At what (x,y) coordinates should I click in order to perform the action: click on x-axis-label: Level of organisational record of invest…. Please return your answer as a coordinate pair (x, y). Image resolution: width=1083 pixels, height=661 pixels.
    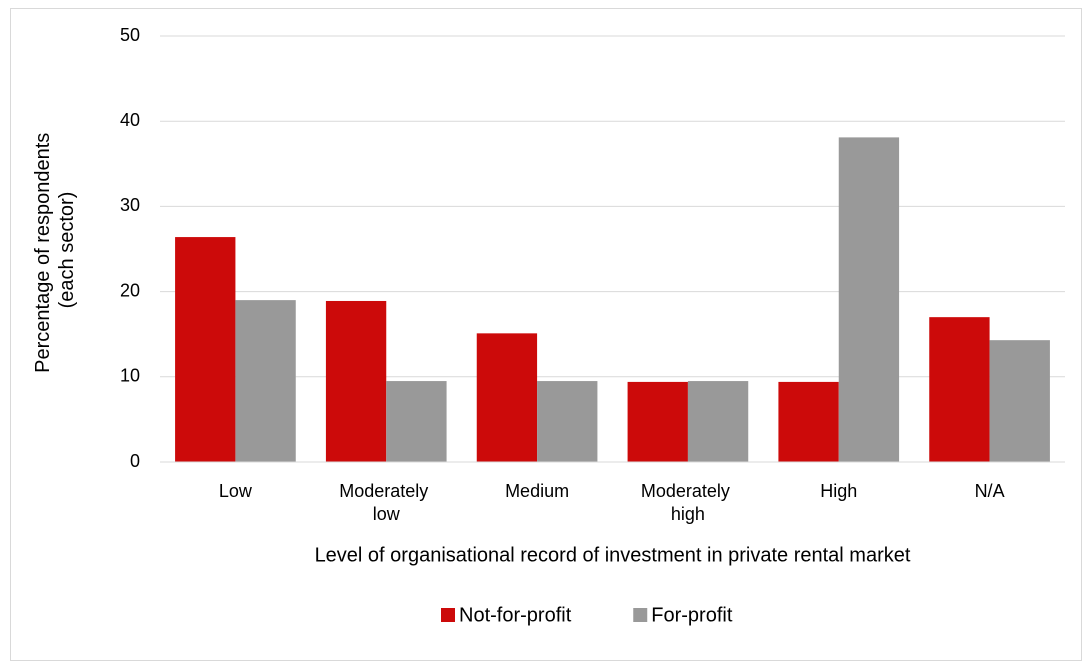
    Looking at the image, I should click on (613, 555).